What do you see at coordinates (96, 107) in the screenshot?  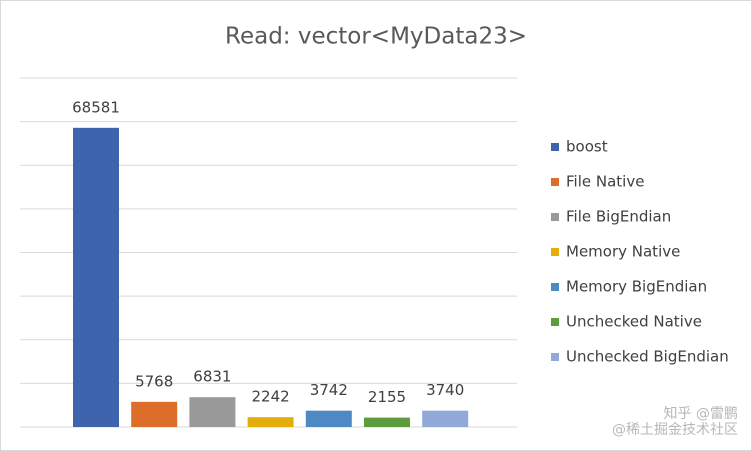 I see `data-label: 68581` at bounding box center [96, 107].